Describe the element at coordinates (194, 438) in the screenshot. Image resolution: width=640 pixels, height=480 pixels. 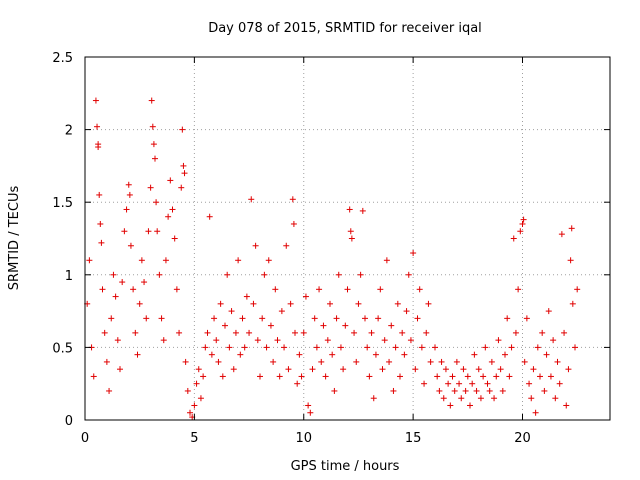
I see `x-tick-label: 5` at that location.